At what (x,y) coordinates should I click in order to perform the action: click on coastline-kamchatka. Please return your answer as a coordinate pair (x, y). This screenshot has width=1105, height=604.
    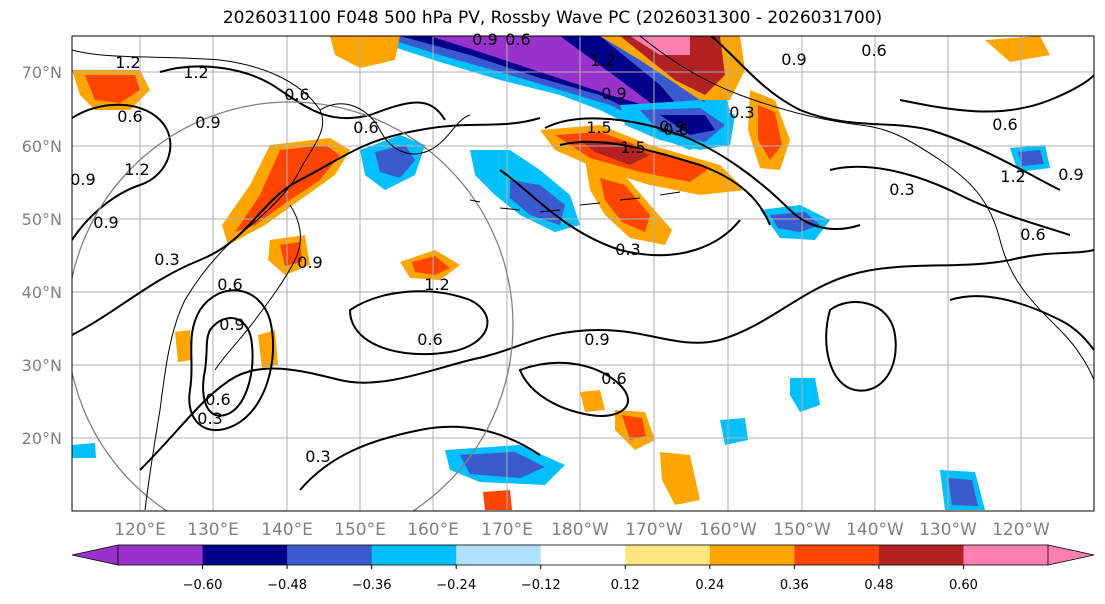
    Looking at the image, I should click on (395, 129).